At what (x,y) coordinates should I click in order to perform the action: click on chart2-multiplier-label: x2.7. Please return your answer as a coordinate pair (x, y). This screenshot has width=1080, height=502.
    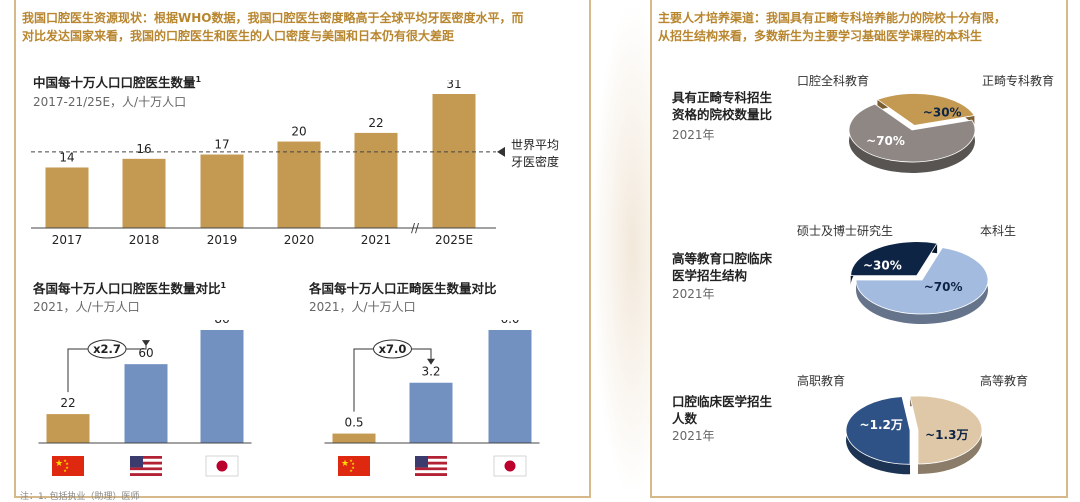
    Looking at the image, I should click on (107, 349).